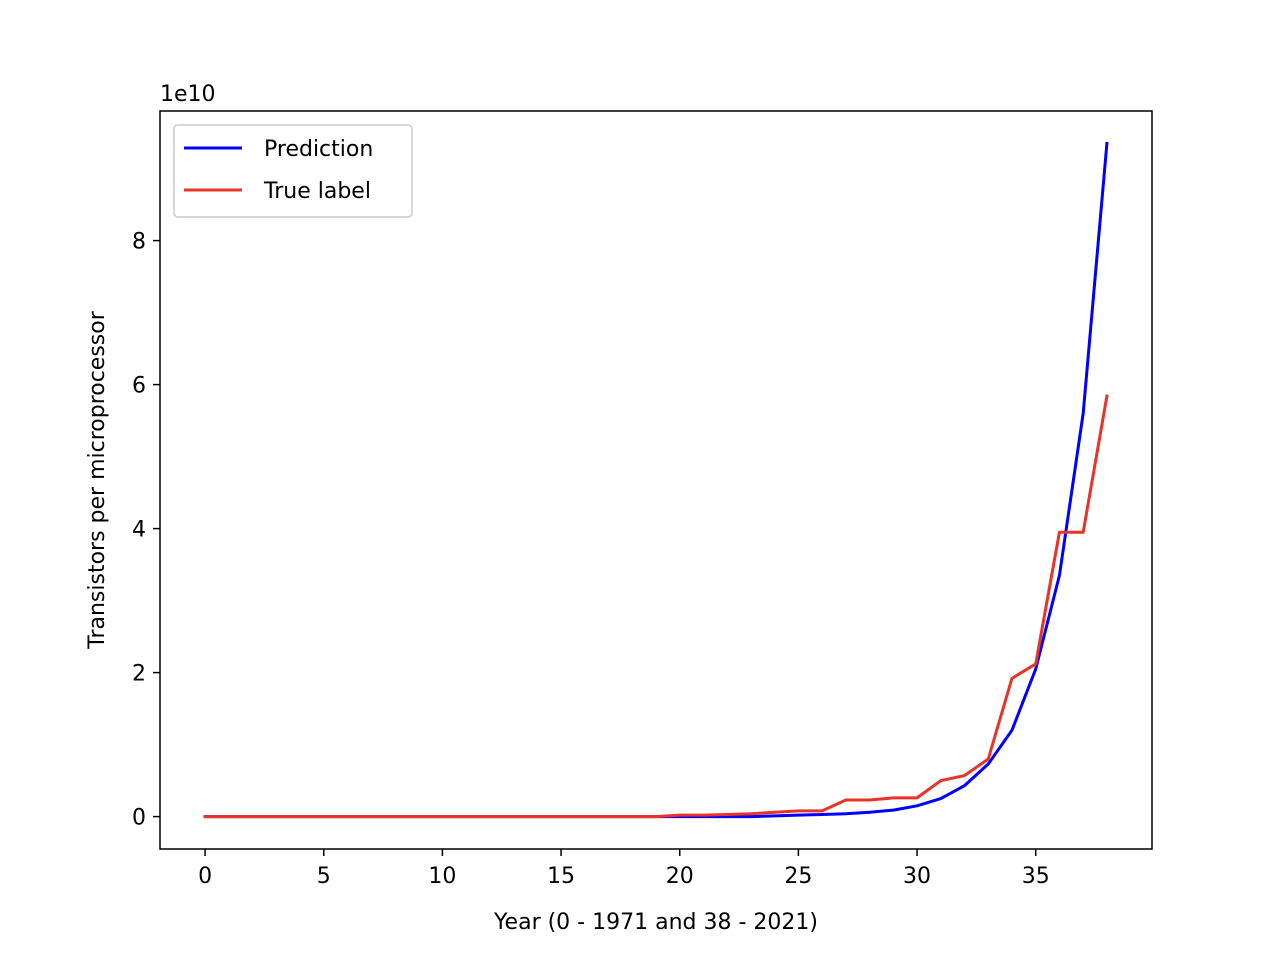 Image resolution: width=1272 pixels, height=954 pixels. Describe the element at coordinates (139, 386) in the screenshot. I see `y-tick-label: 6` at that location.